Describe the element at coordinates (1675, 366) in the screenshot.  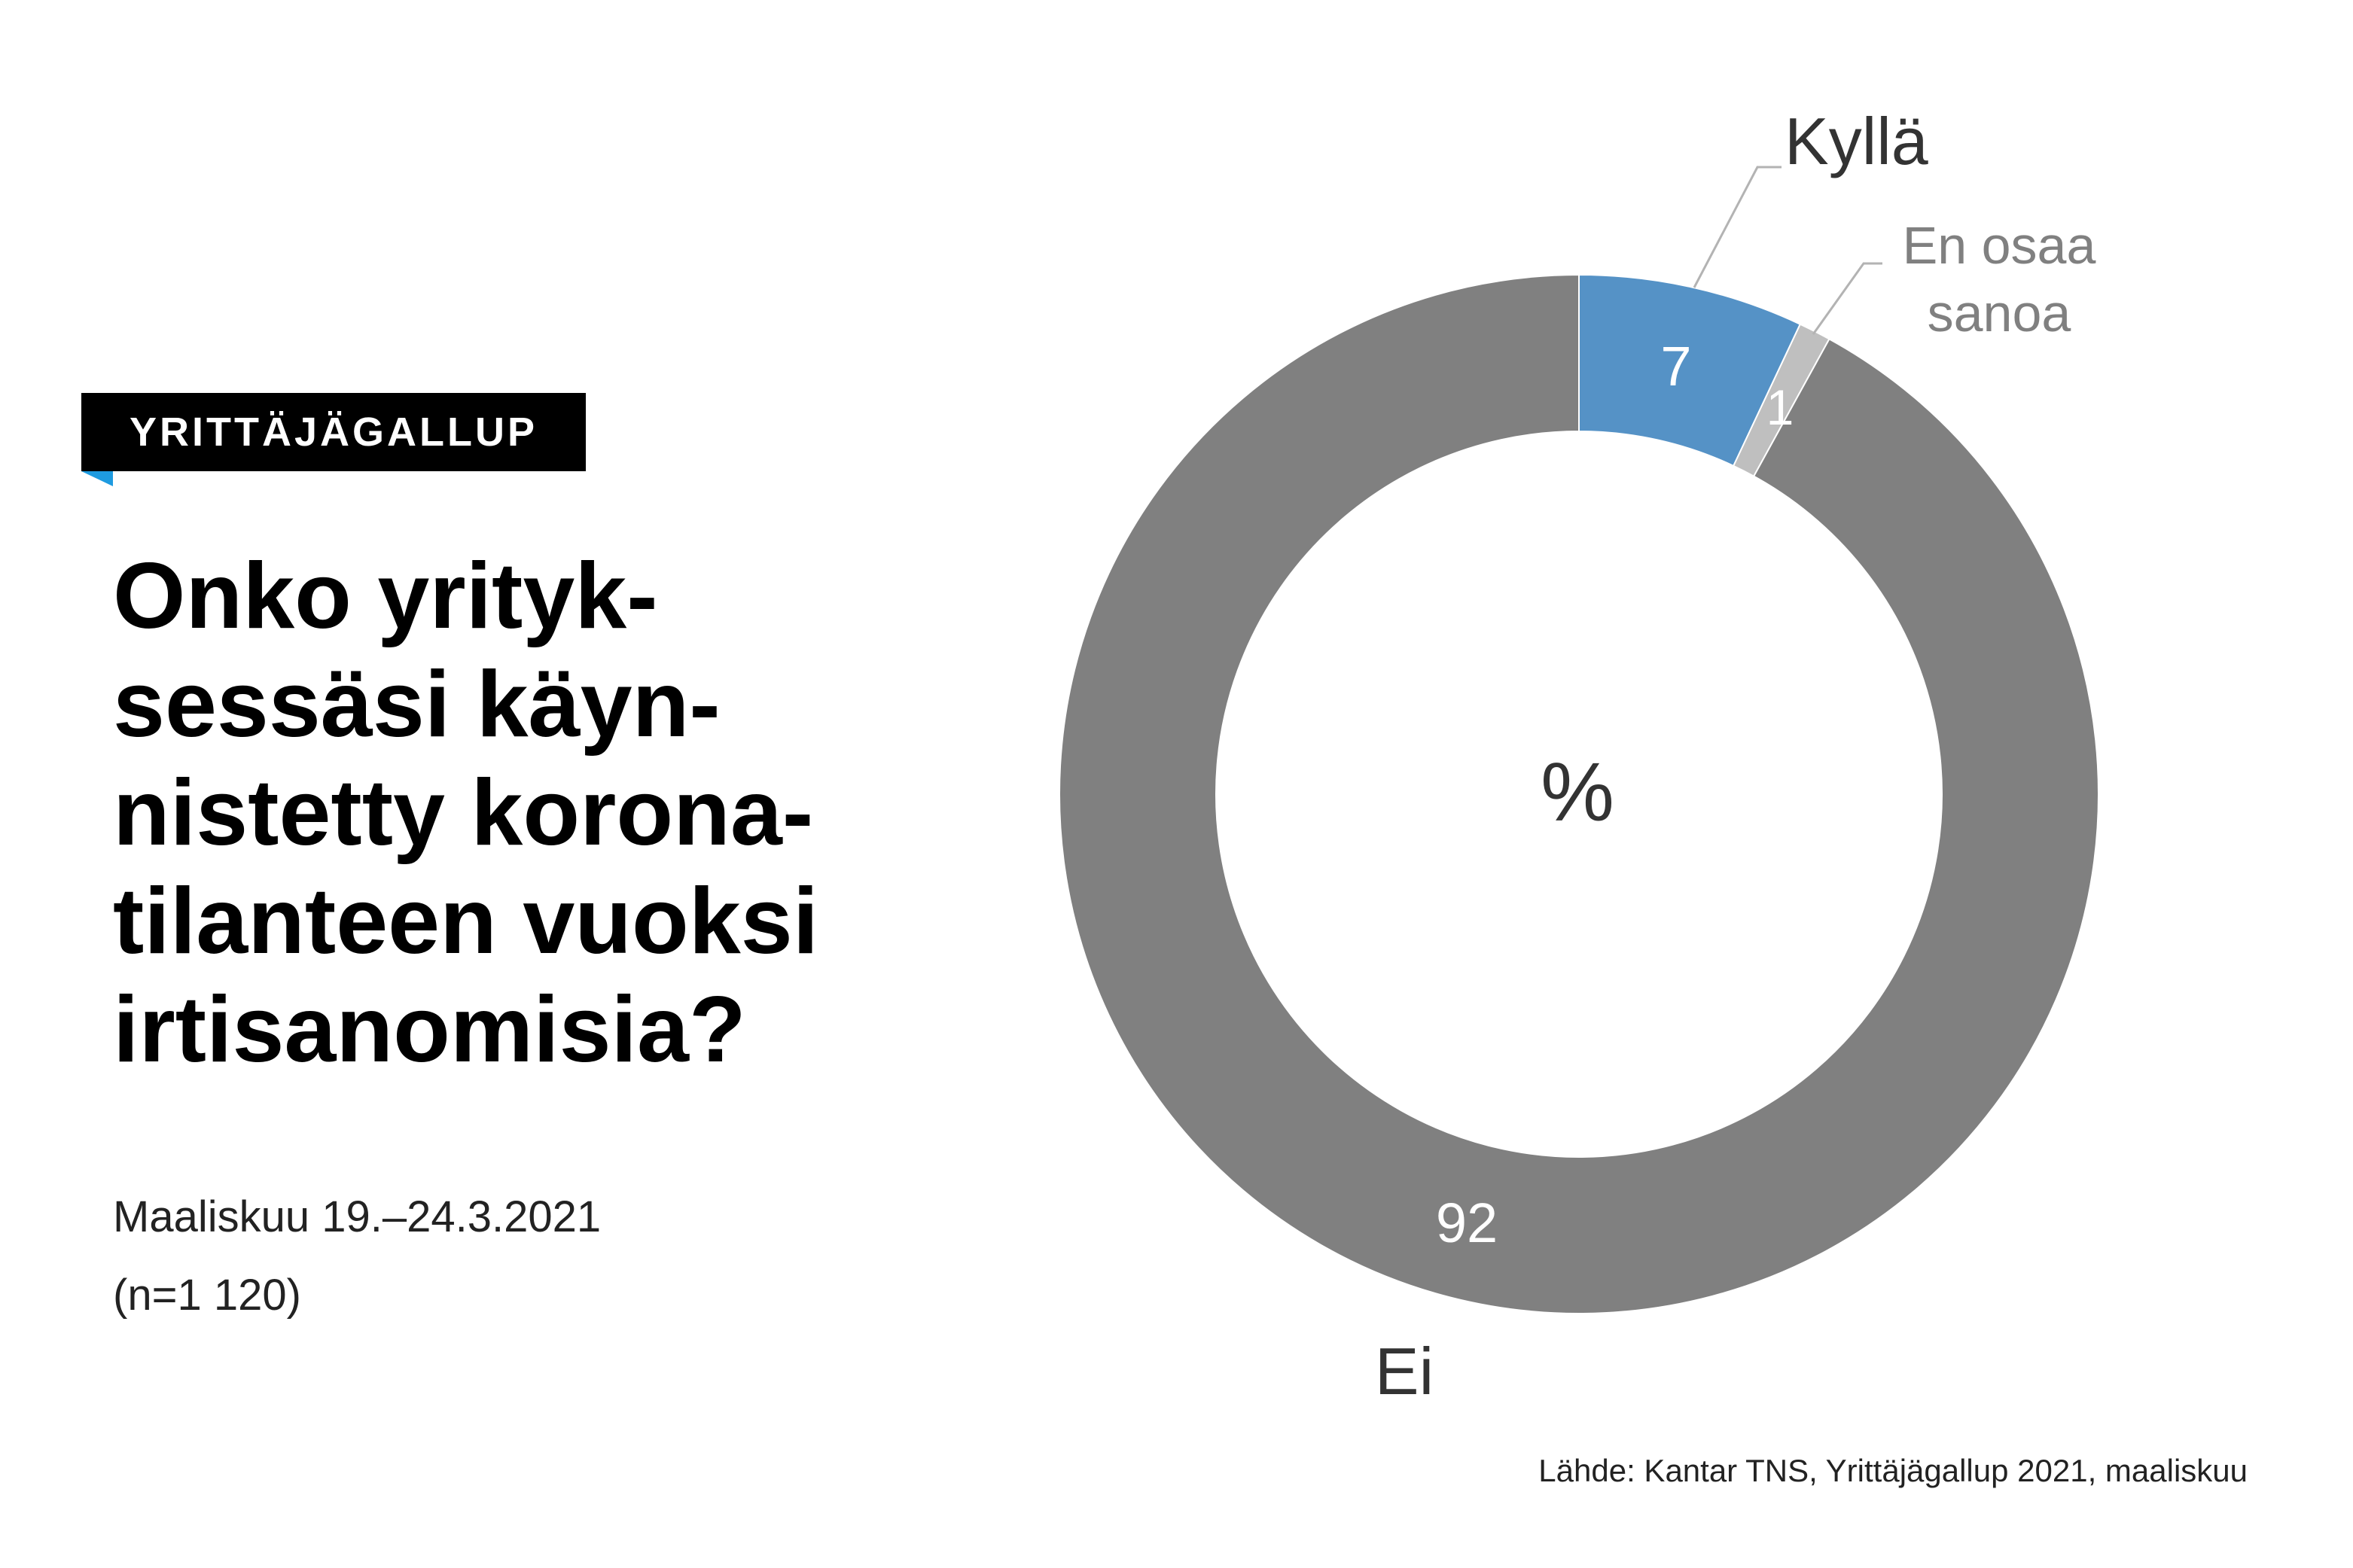
I see `data-label-kylla: 7` at that location.